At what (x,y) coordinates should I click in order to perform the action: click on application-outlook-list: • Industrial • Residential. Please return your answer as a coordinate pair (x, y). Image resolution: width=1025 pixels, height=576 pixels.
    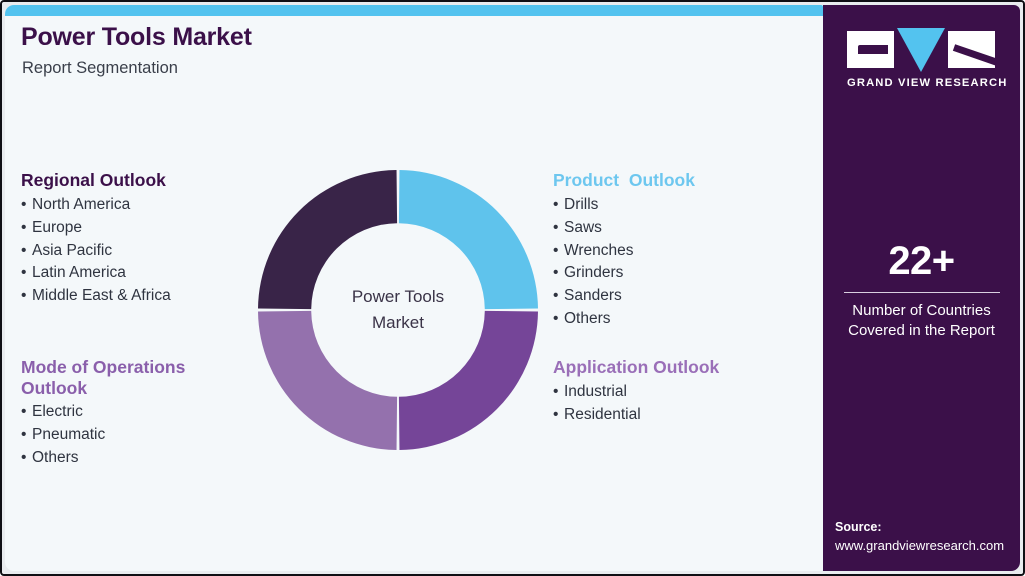
    Looking at the image, I should click on (636, 404).